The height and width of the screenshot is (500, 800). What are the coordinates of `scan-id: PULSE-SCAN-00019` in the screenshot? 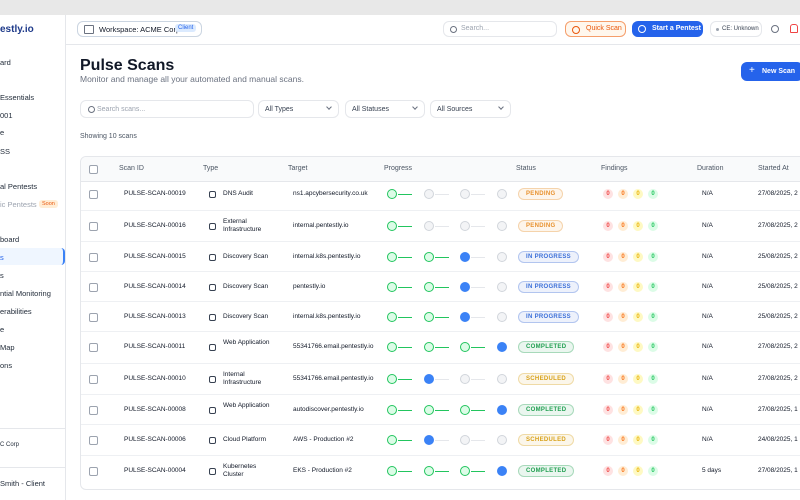 It's located at (155, 193).